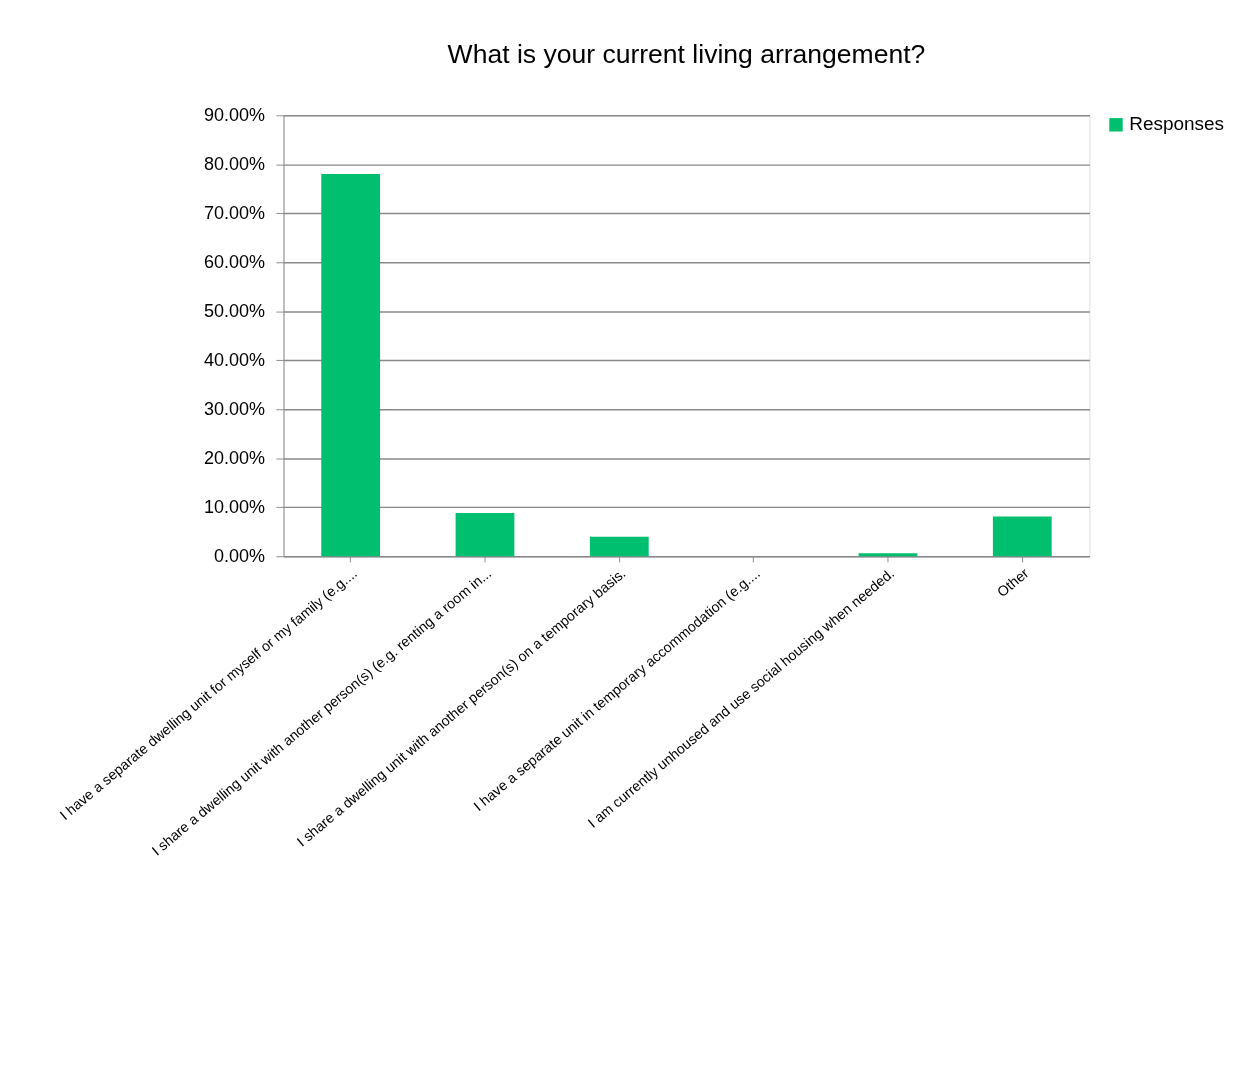  I want to click on y-tick-label: 90.00%, so click(234, 115).